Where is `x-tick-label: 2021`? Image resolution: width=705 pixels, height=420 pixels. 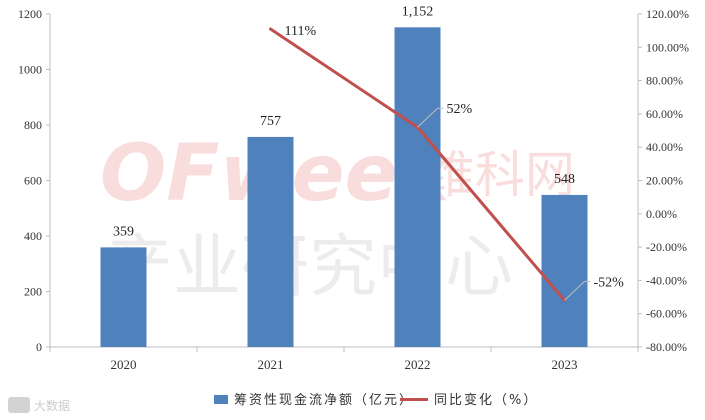 x-tick-label: 2021 is located at coordinates (271, 364).